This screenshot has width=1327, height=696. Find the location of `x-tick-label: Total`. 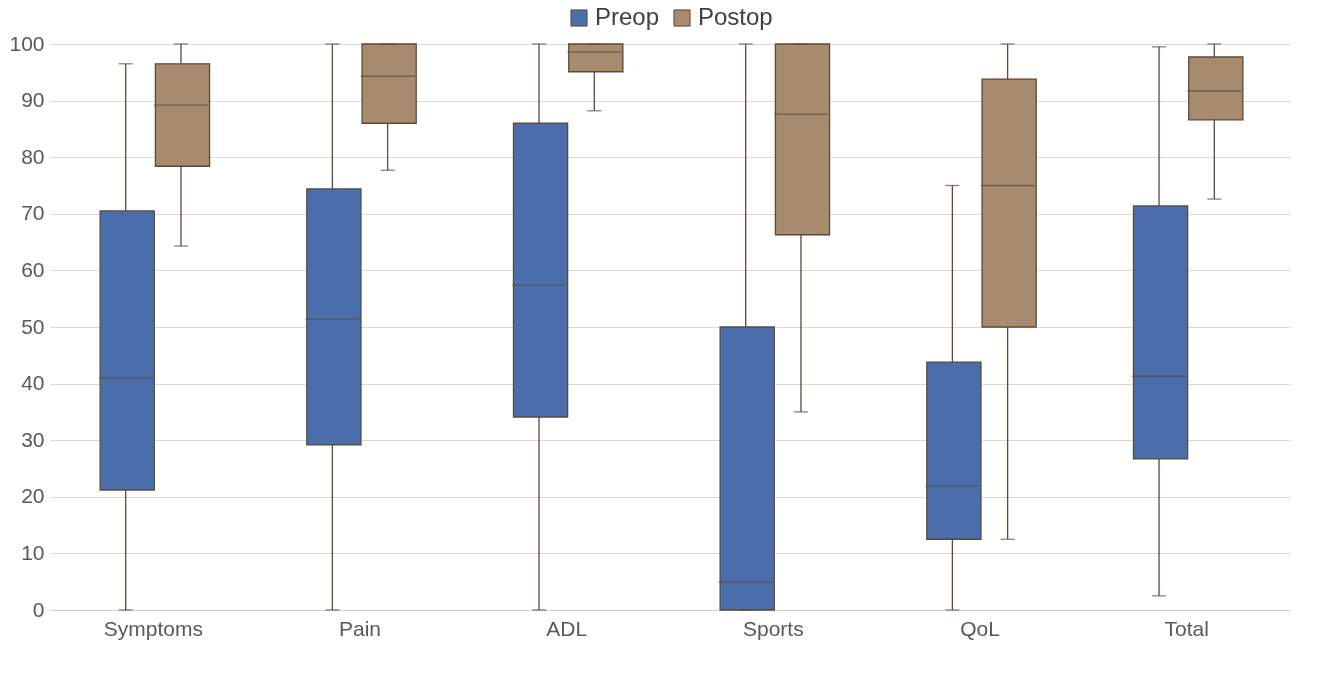

x-tick-label: Total is located at coordinates (1186, 628).